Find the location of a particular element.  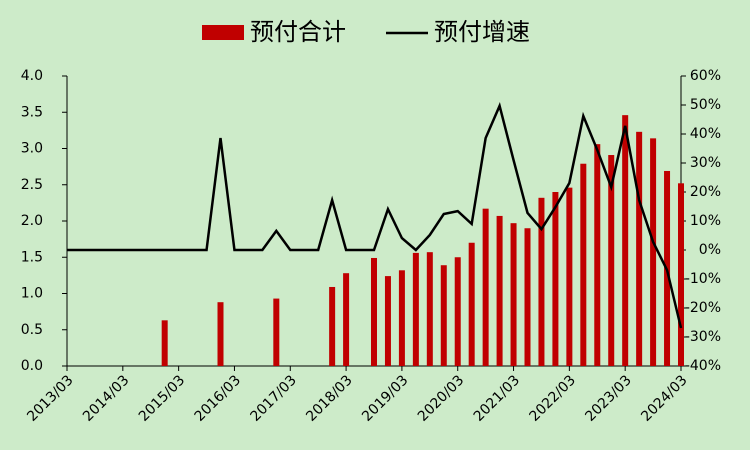

y-tick-label: 3.5 is located at coordinates (32, 112).